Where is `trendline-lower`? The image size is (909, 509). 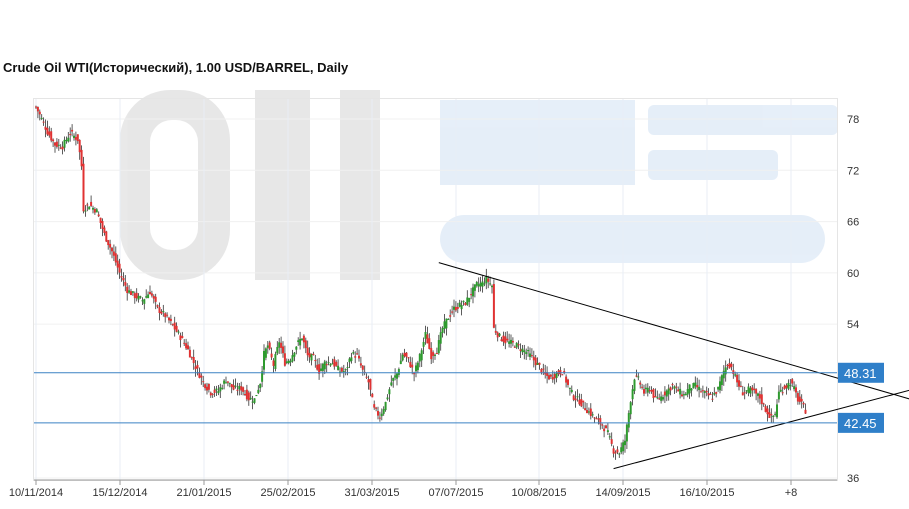
trendline-lower is located at coordinates (761, 429).